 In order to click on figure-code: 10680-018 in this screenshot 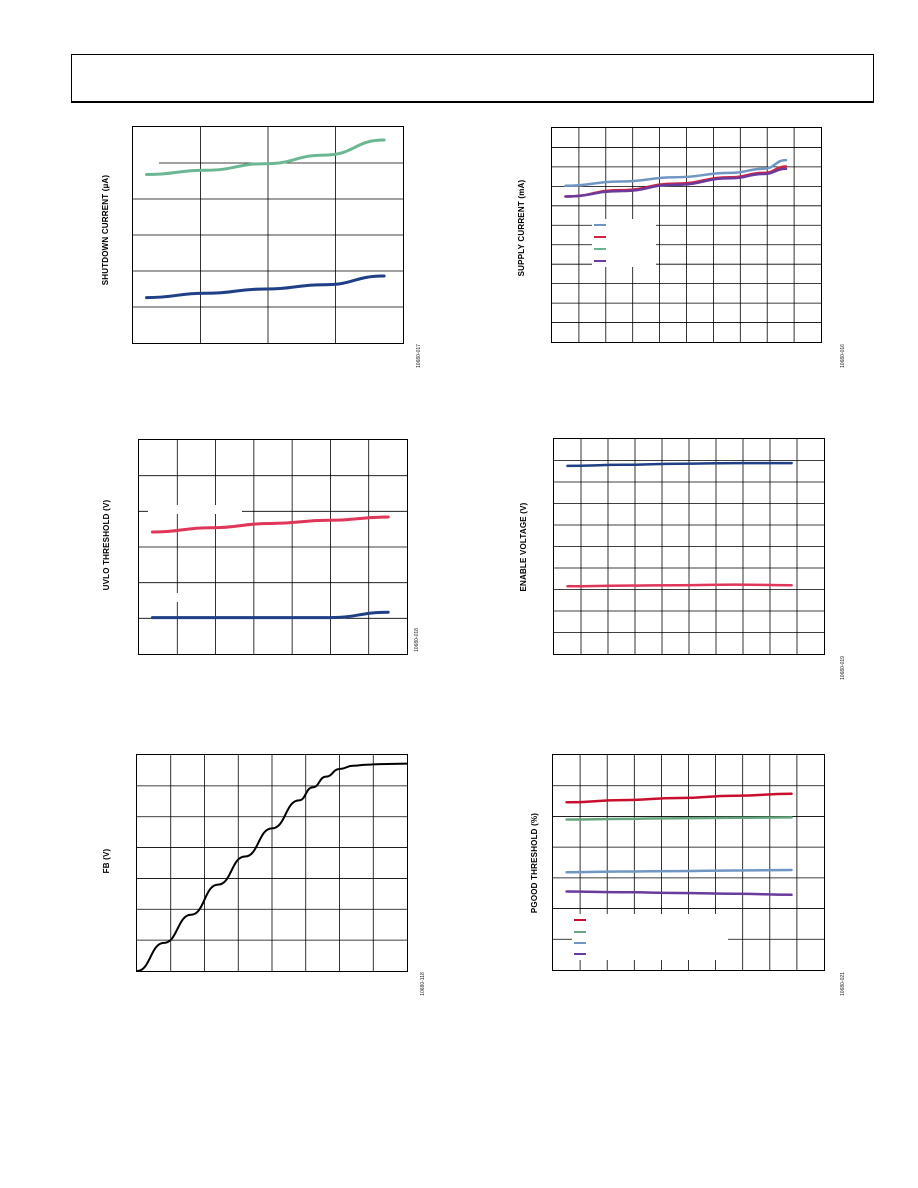, I will do `click(417, 640)`.